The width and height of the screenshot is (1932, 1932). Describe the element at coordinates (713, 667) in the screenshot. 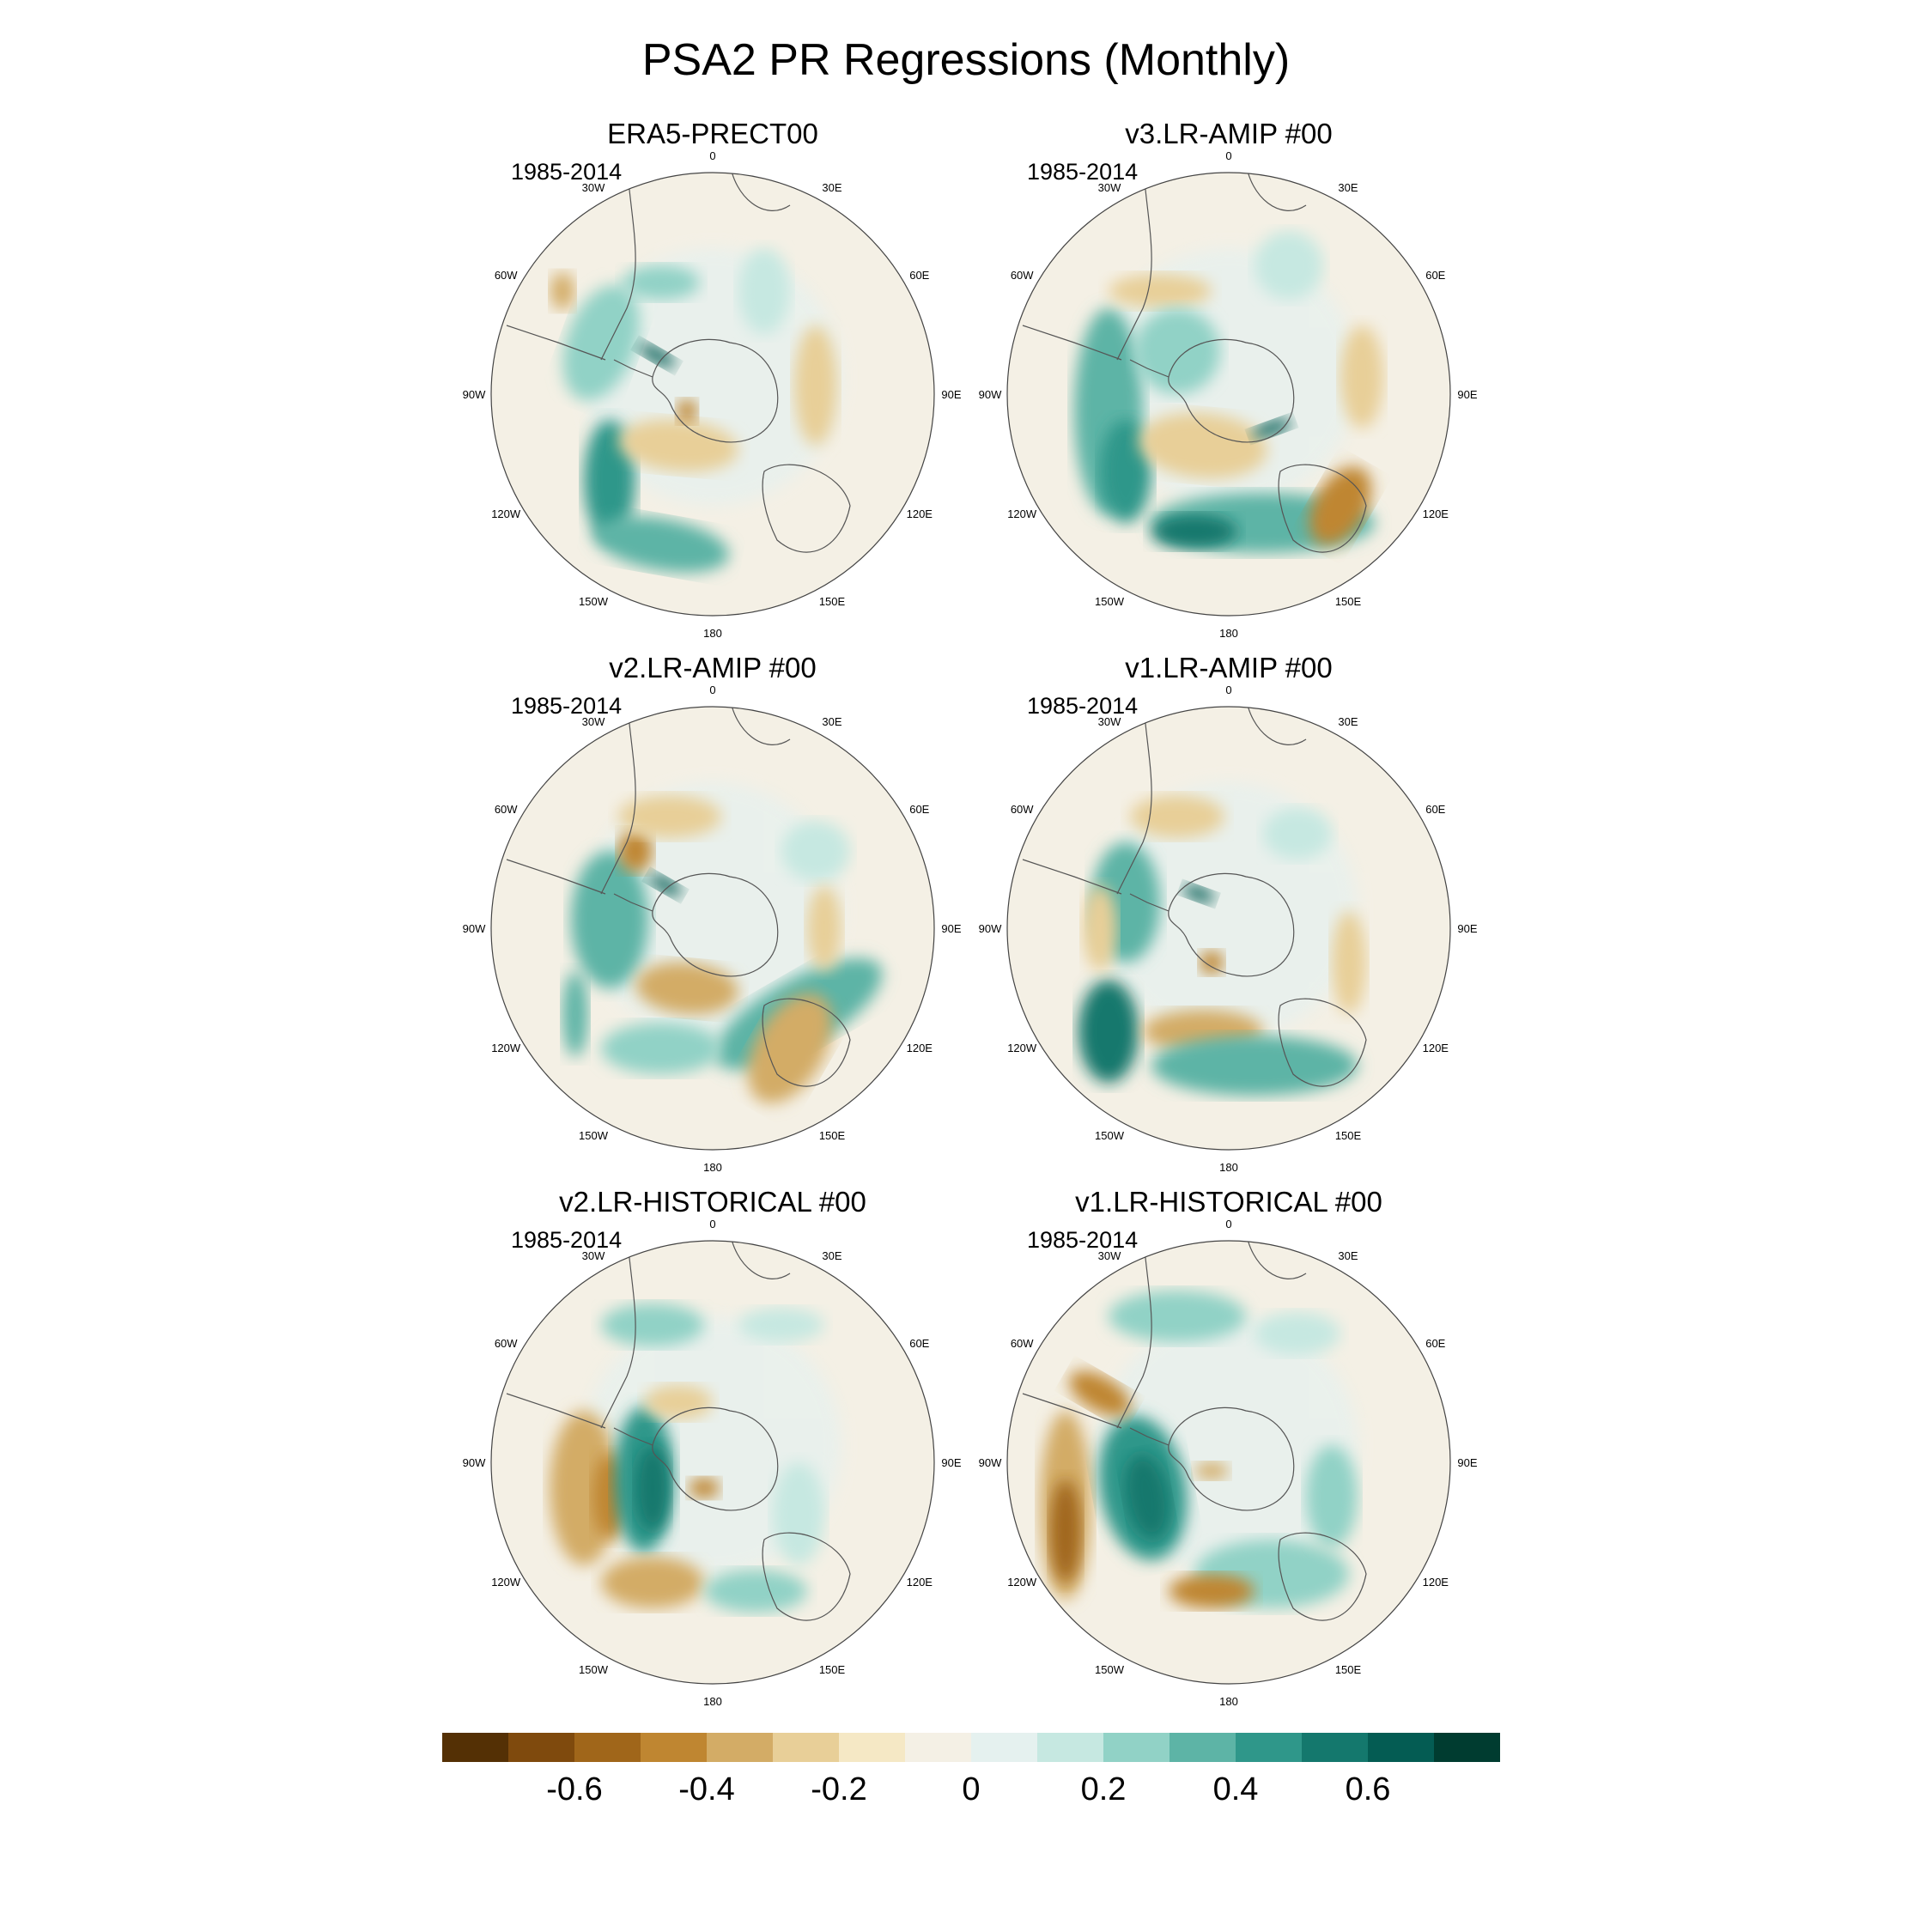

I see `panel-title: v2.LR-AMIP #00` at that location.